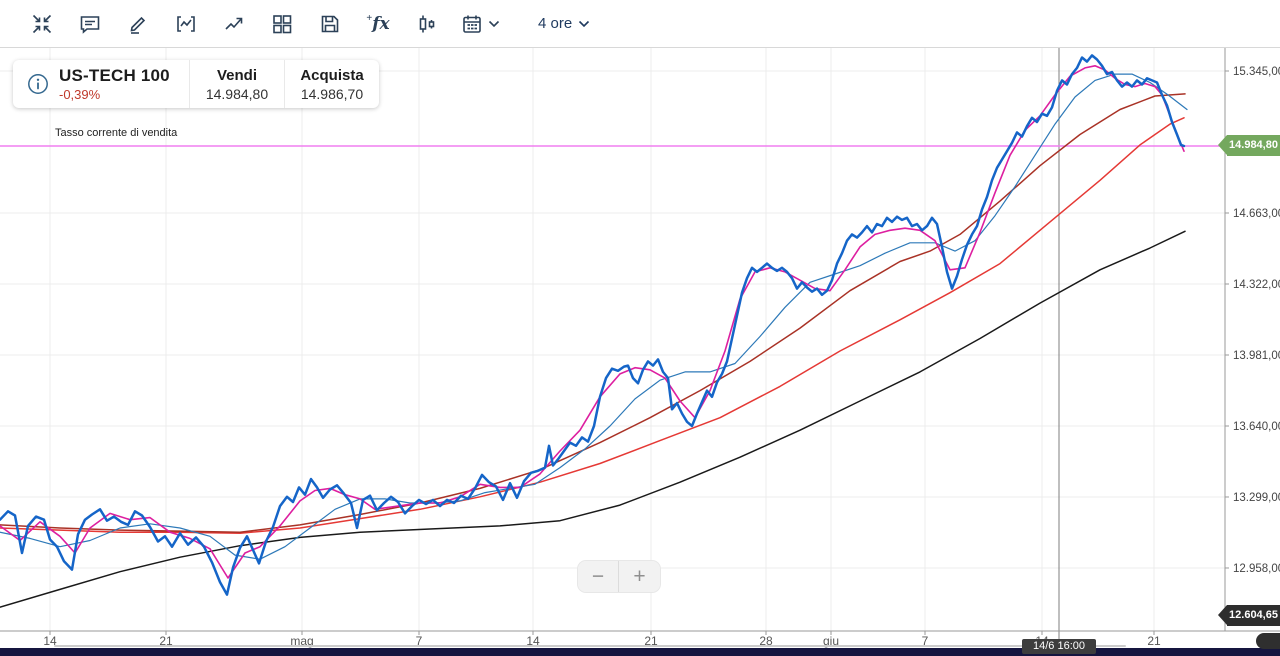  I want to click on indicators-fx-icon: fx, so click(381, 23).